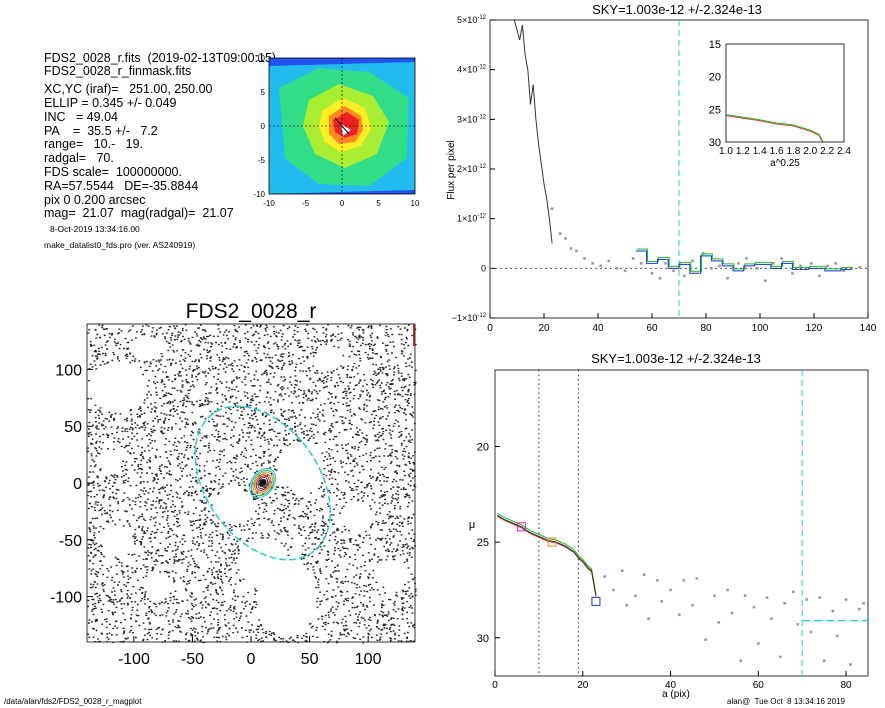 The width and height of the screenshot is (885, 708). I want to click on contour-xtick-label: -5, so click(306, 203).